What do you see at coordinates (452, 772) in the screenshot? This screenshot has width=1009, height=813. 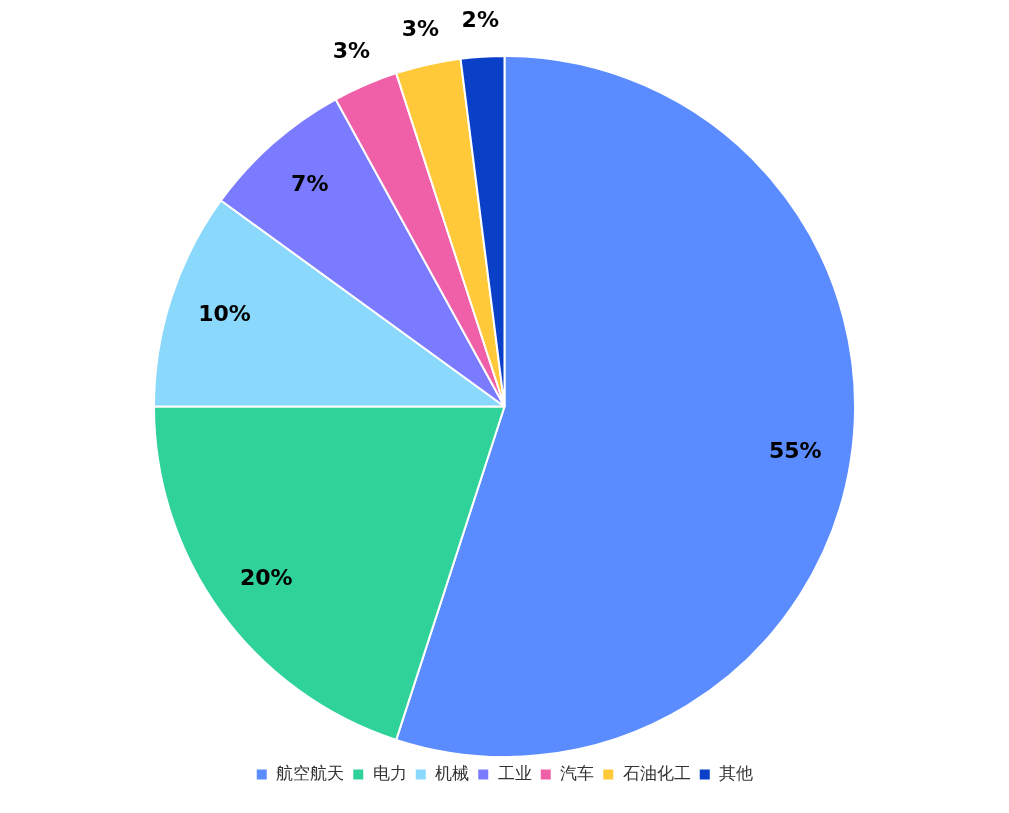 I see `legend-label: 机械` at bounding box center [452, 772].